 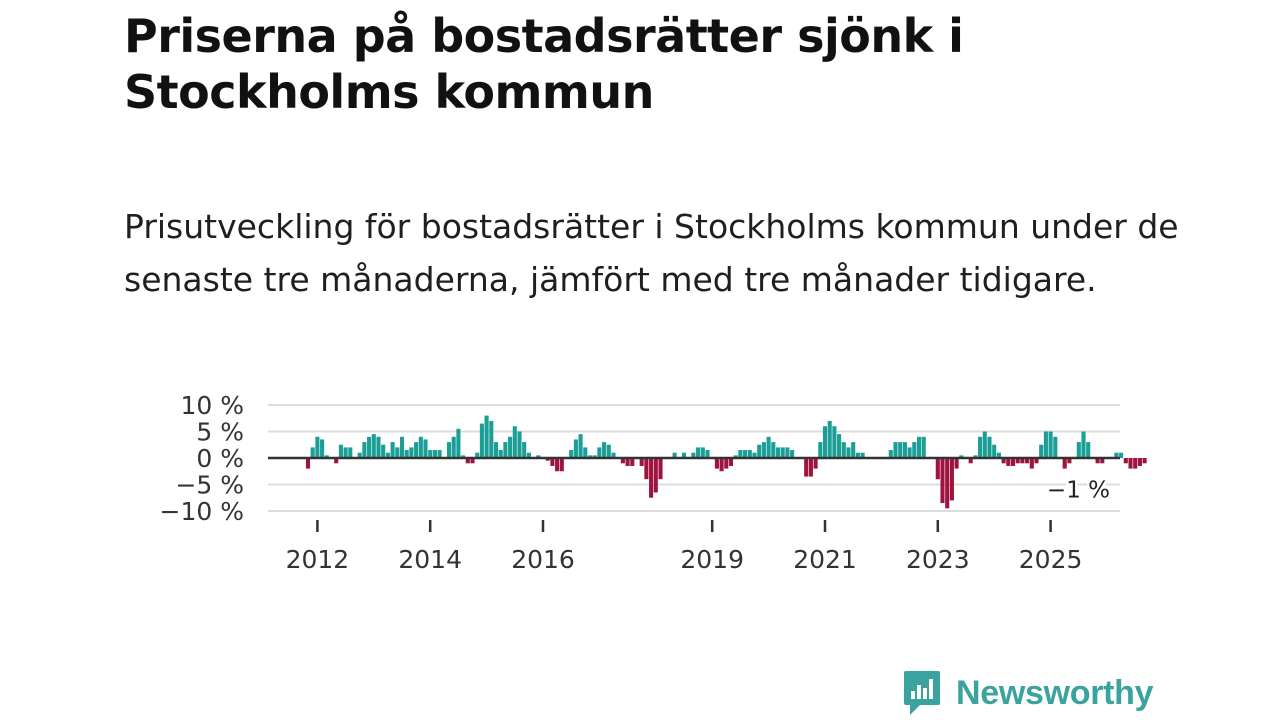 What do you see at coordinates (825, 559) in the screenshot?
I see `x-tick-label: 2021` at bounding box center [825, 559].